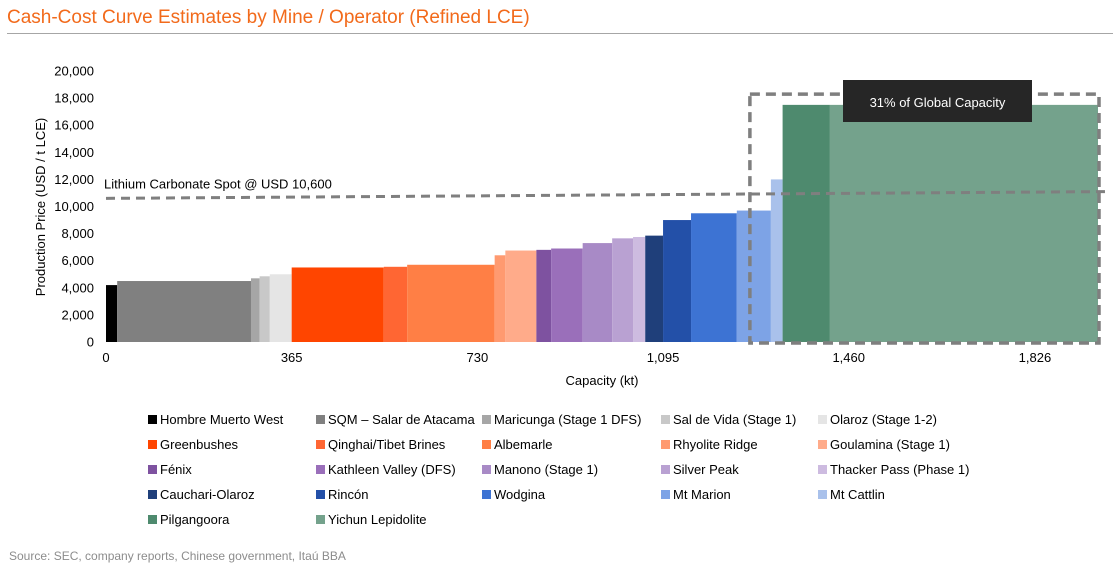  I want to click on bar-cauchari-olaroz, so click(654, 288).